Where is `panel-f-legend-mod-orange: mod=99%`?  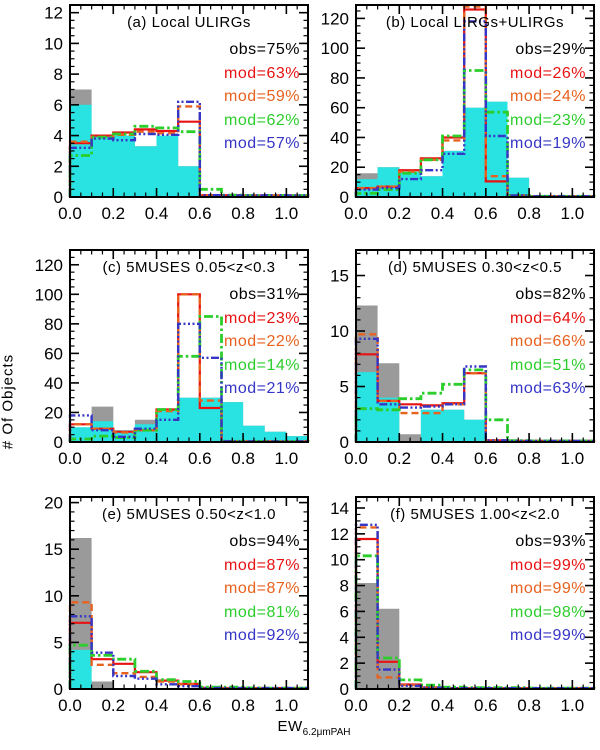 panel-f-legend-mod-orange: mod=99% is located at coordinates (548, 588).